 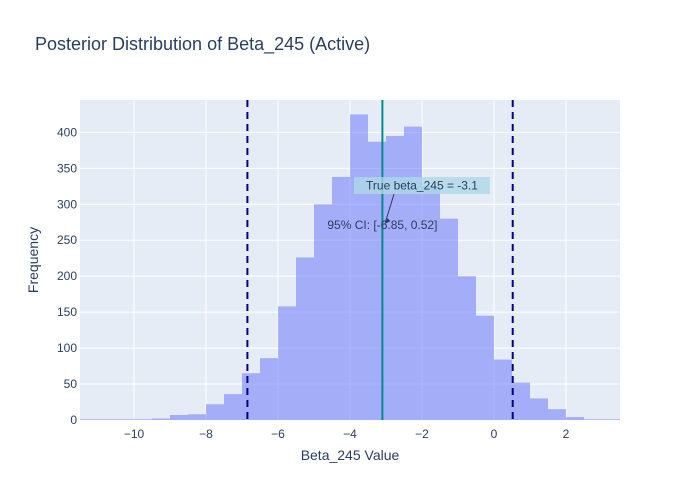 I want to click on y-tick-label: 300, so click(x=67, y=204).